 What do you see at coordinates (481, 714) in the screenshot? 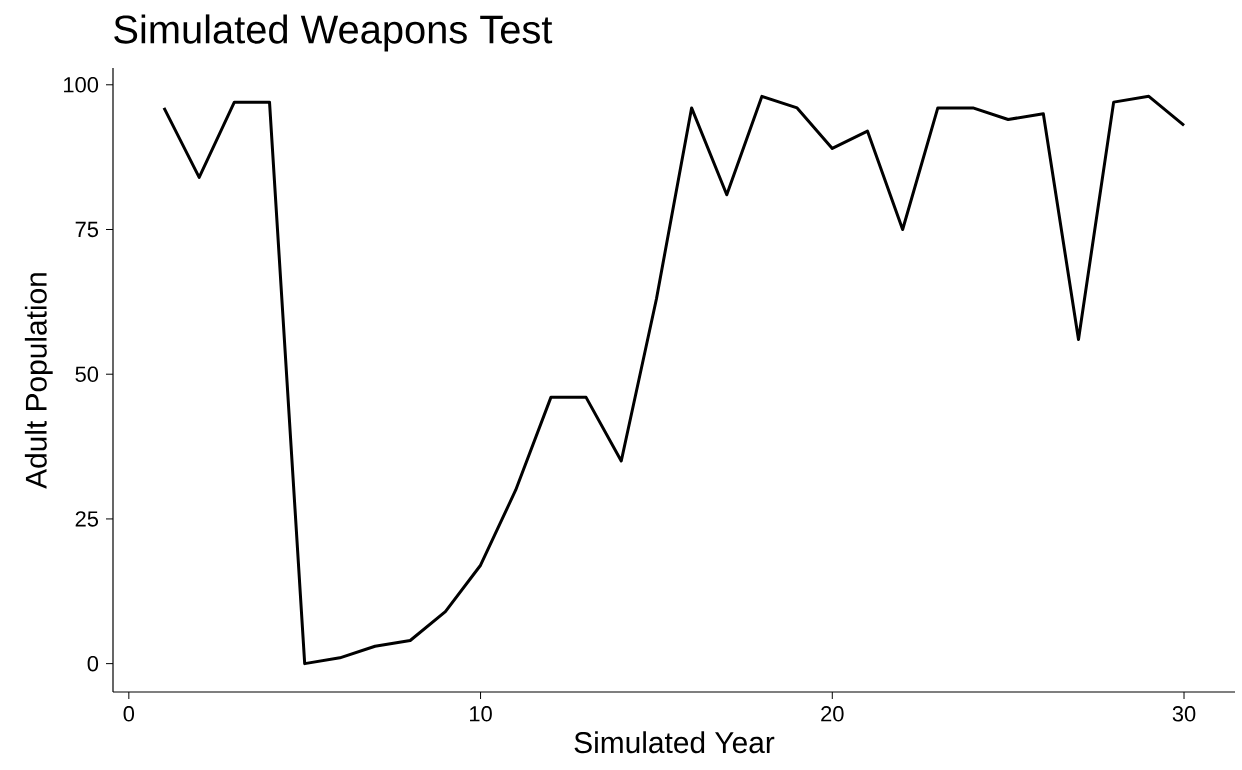
I see `x-tick-label: 10` at bounding box center [481, 714].